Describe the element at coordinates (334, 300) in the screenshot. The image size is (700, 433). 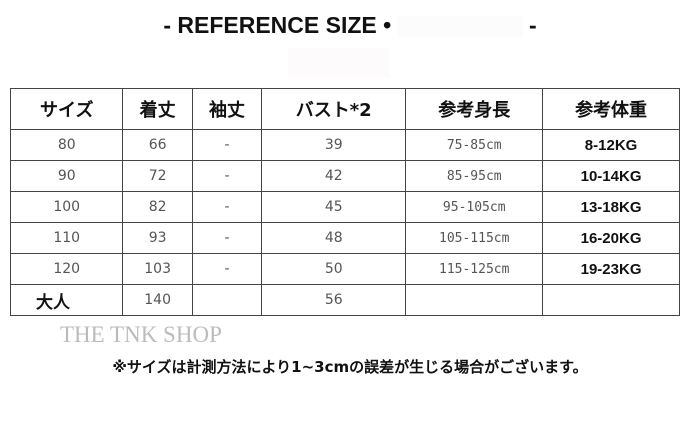
I see `table-cell: 56` at that location.